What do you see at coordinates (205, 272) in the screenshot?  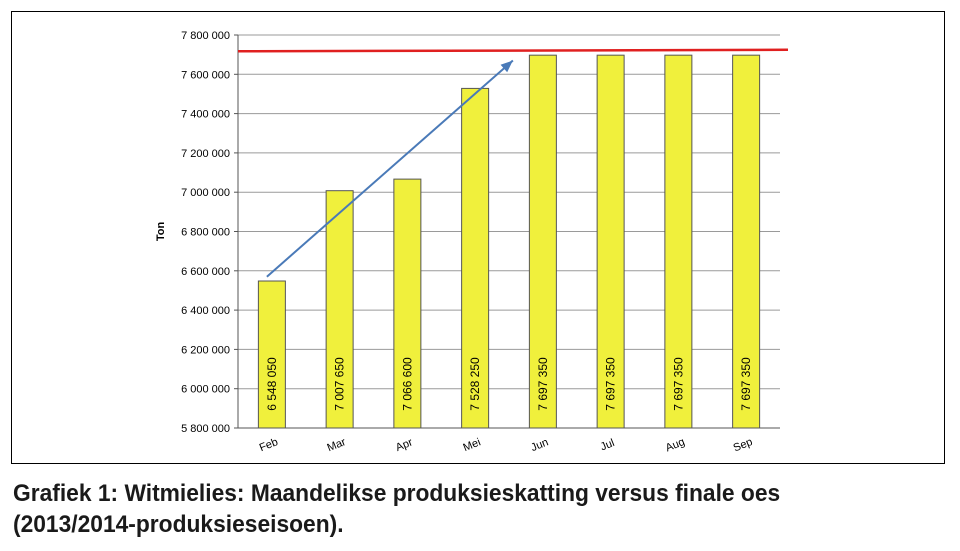 I see `y-tick-label: 6 600 000` at bounding box center [205, 272].